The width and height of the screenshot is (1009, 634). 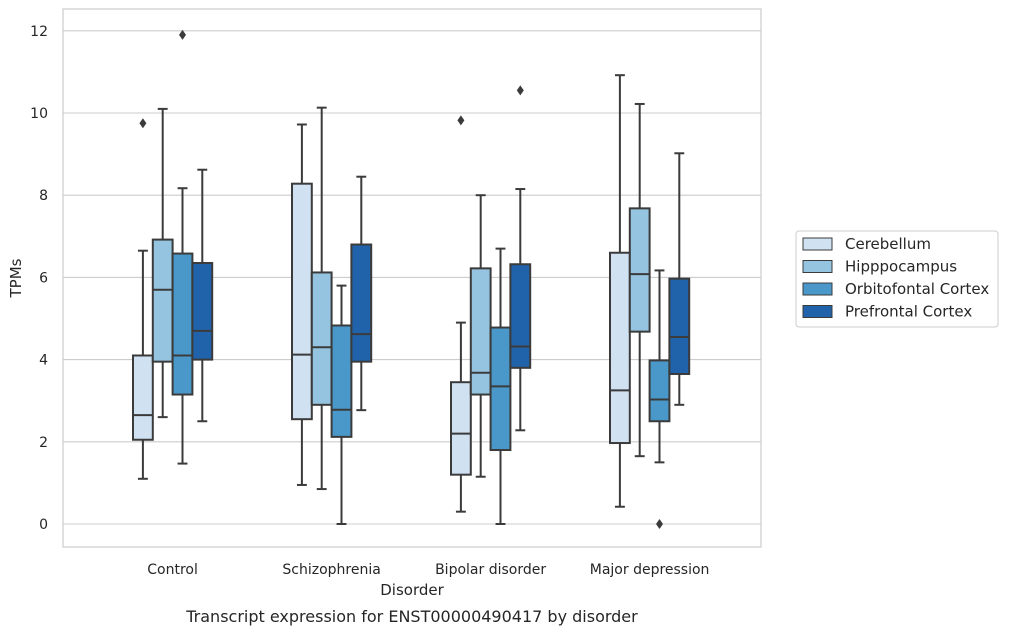 I want to click on y-tick-label: 6, so click(x=43, y=278).